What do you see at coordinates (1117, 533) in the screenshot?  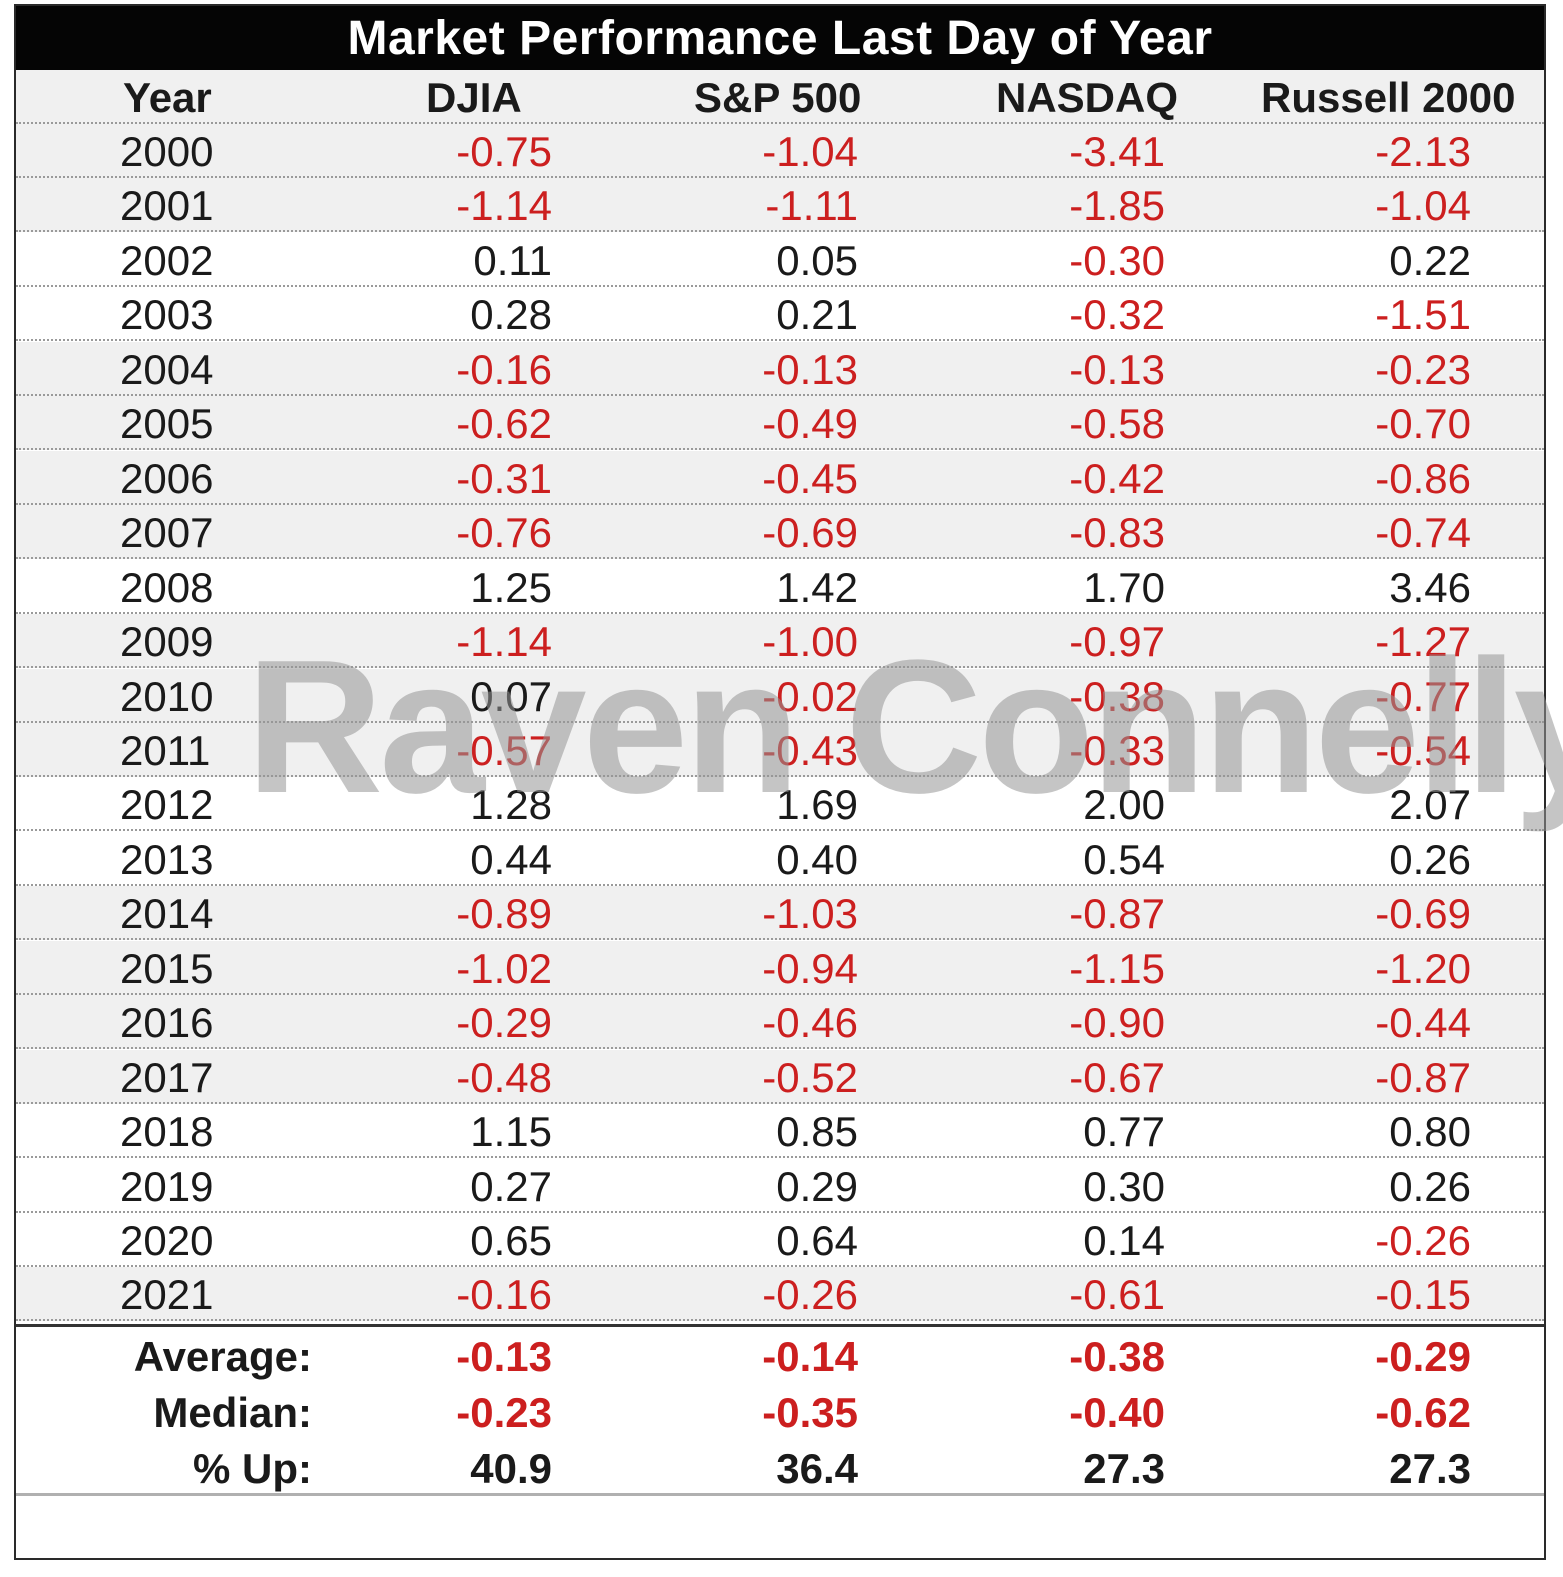 I see `nasdaq-value-cell: -0.83` at bounding box center [1117, 533].